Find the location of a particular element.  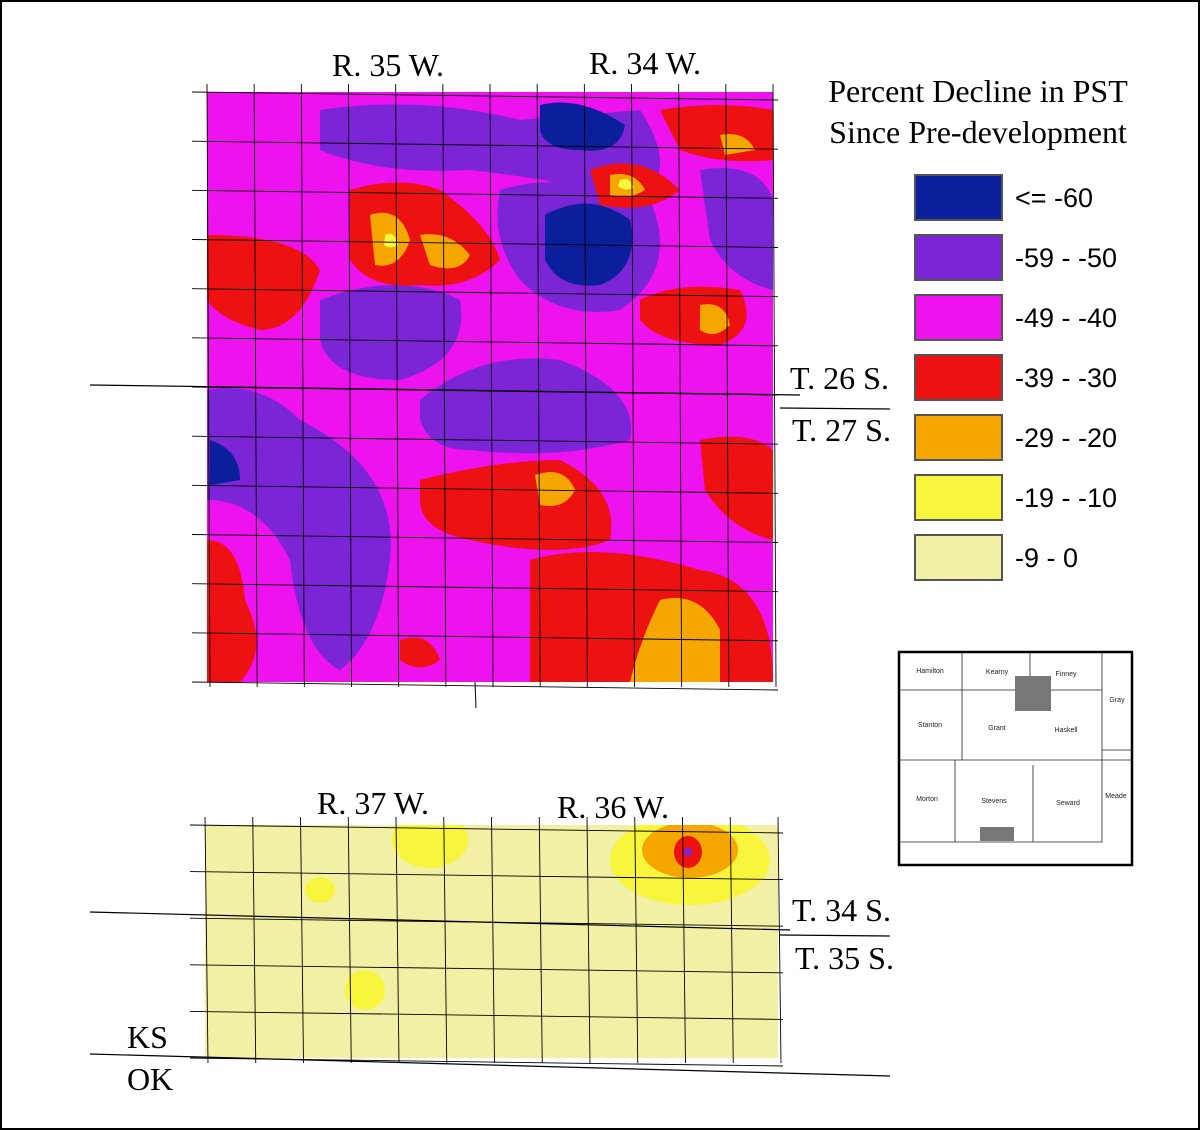

county-label: Grant is located at coordinates (997, 728).